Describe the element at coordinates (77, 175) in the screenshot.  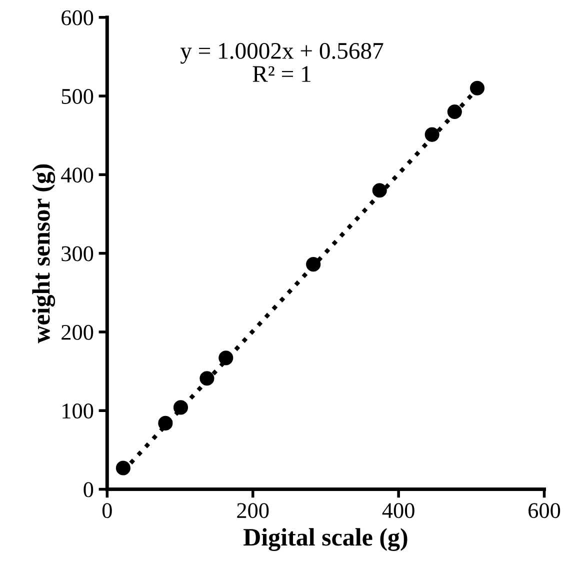
I see `y-tick-label: 400` at that location.